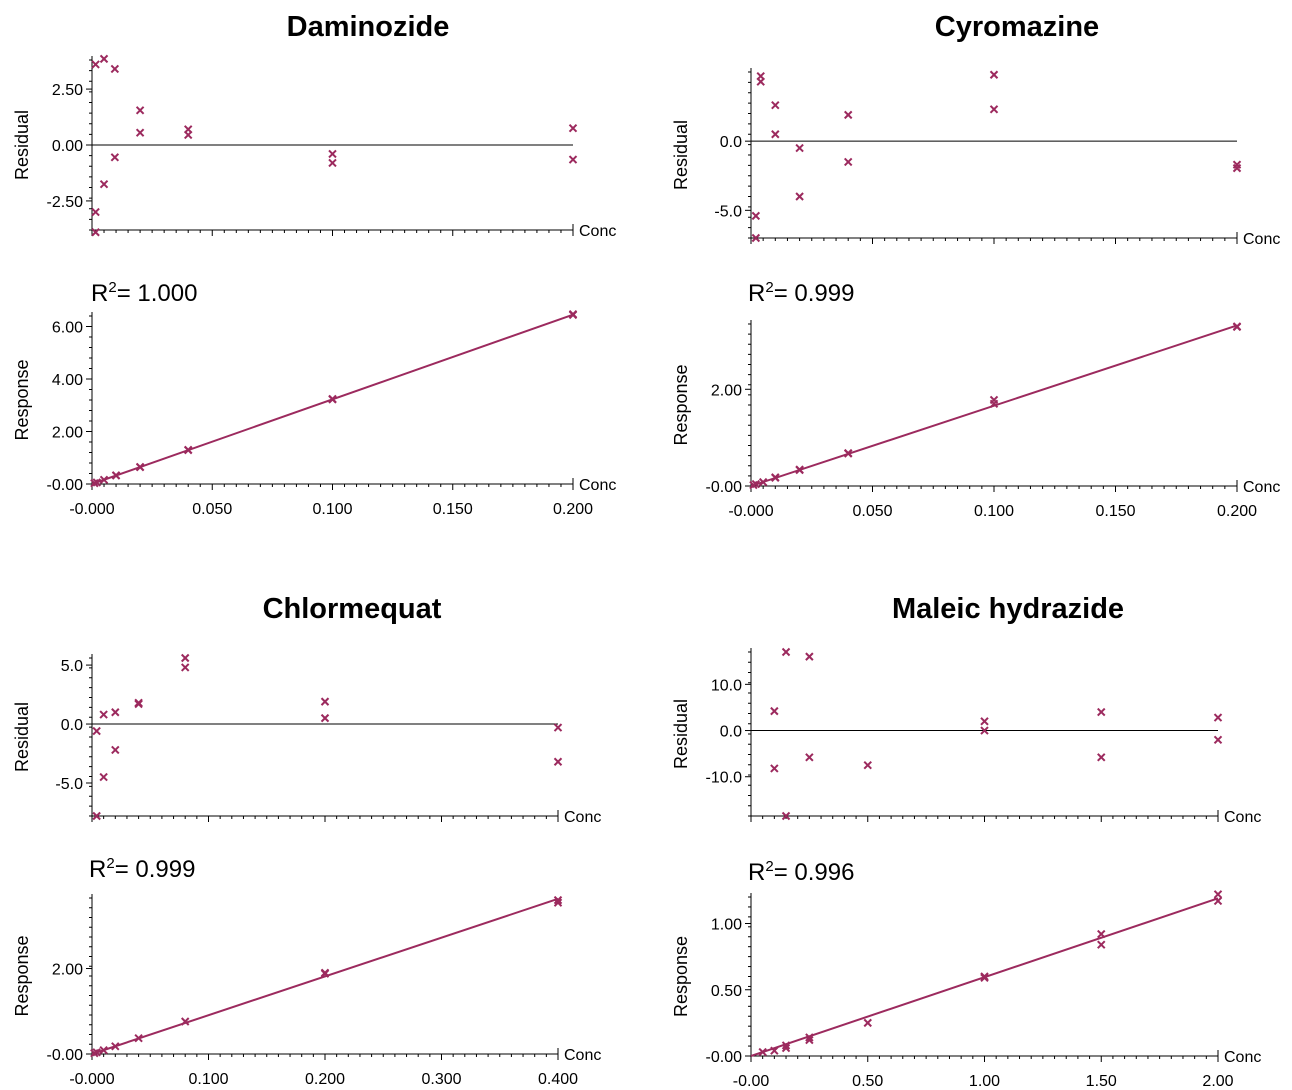  Describe the element at coordinates (726, 991) in the screenshot. I see `y-tick-label: 0.50` at that location.